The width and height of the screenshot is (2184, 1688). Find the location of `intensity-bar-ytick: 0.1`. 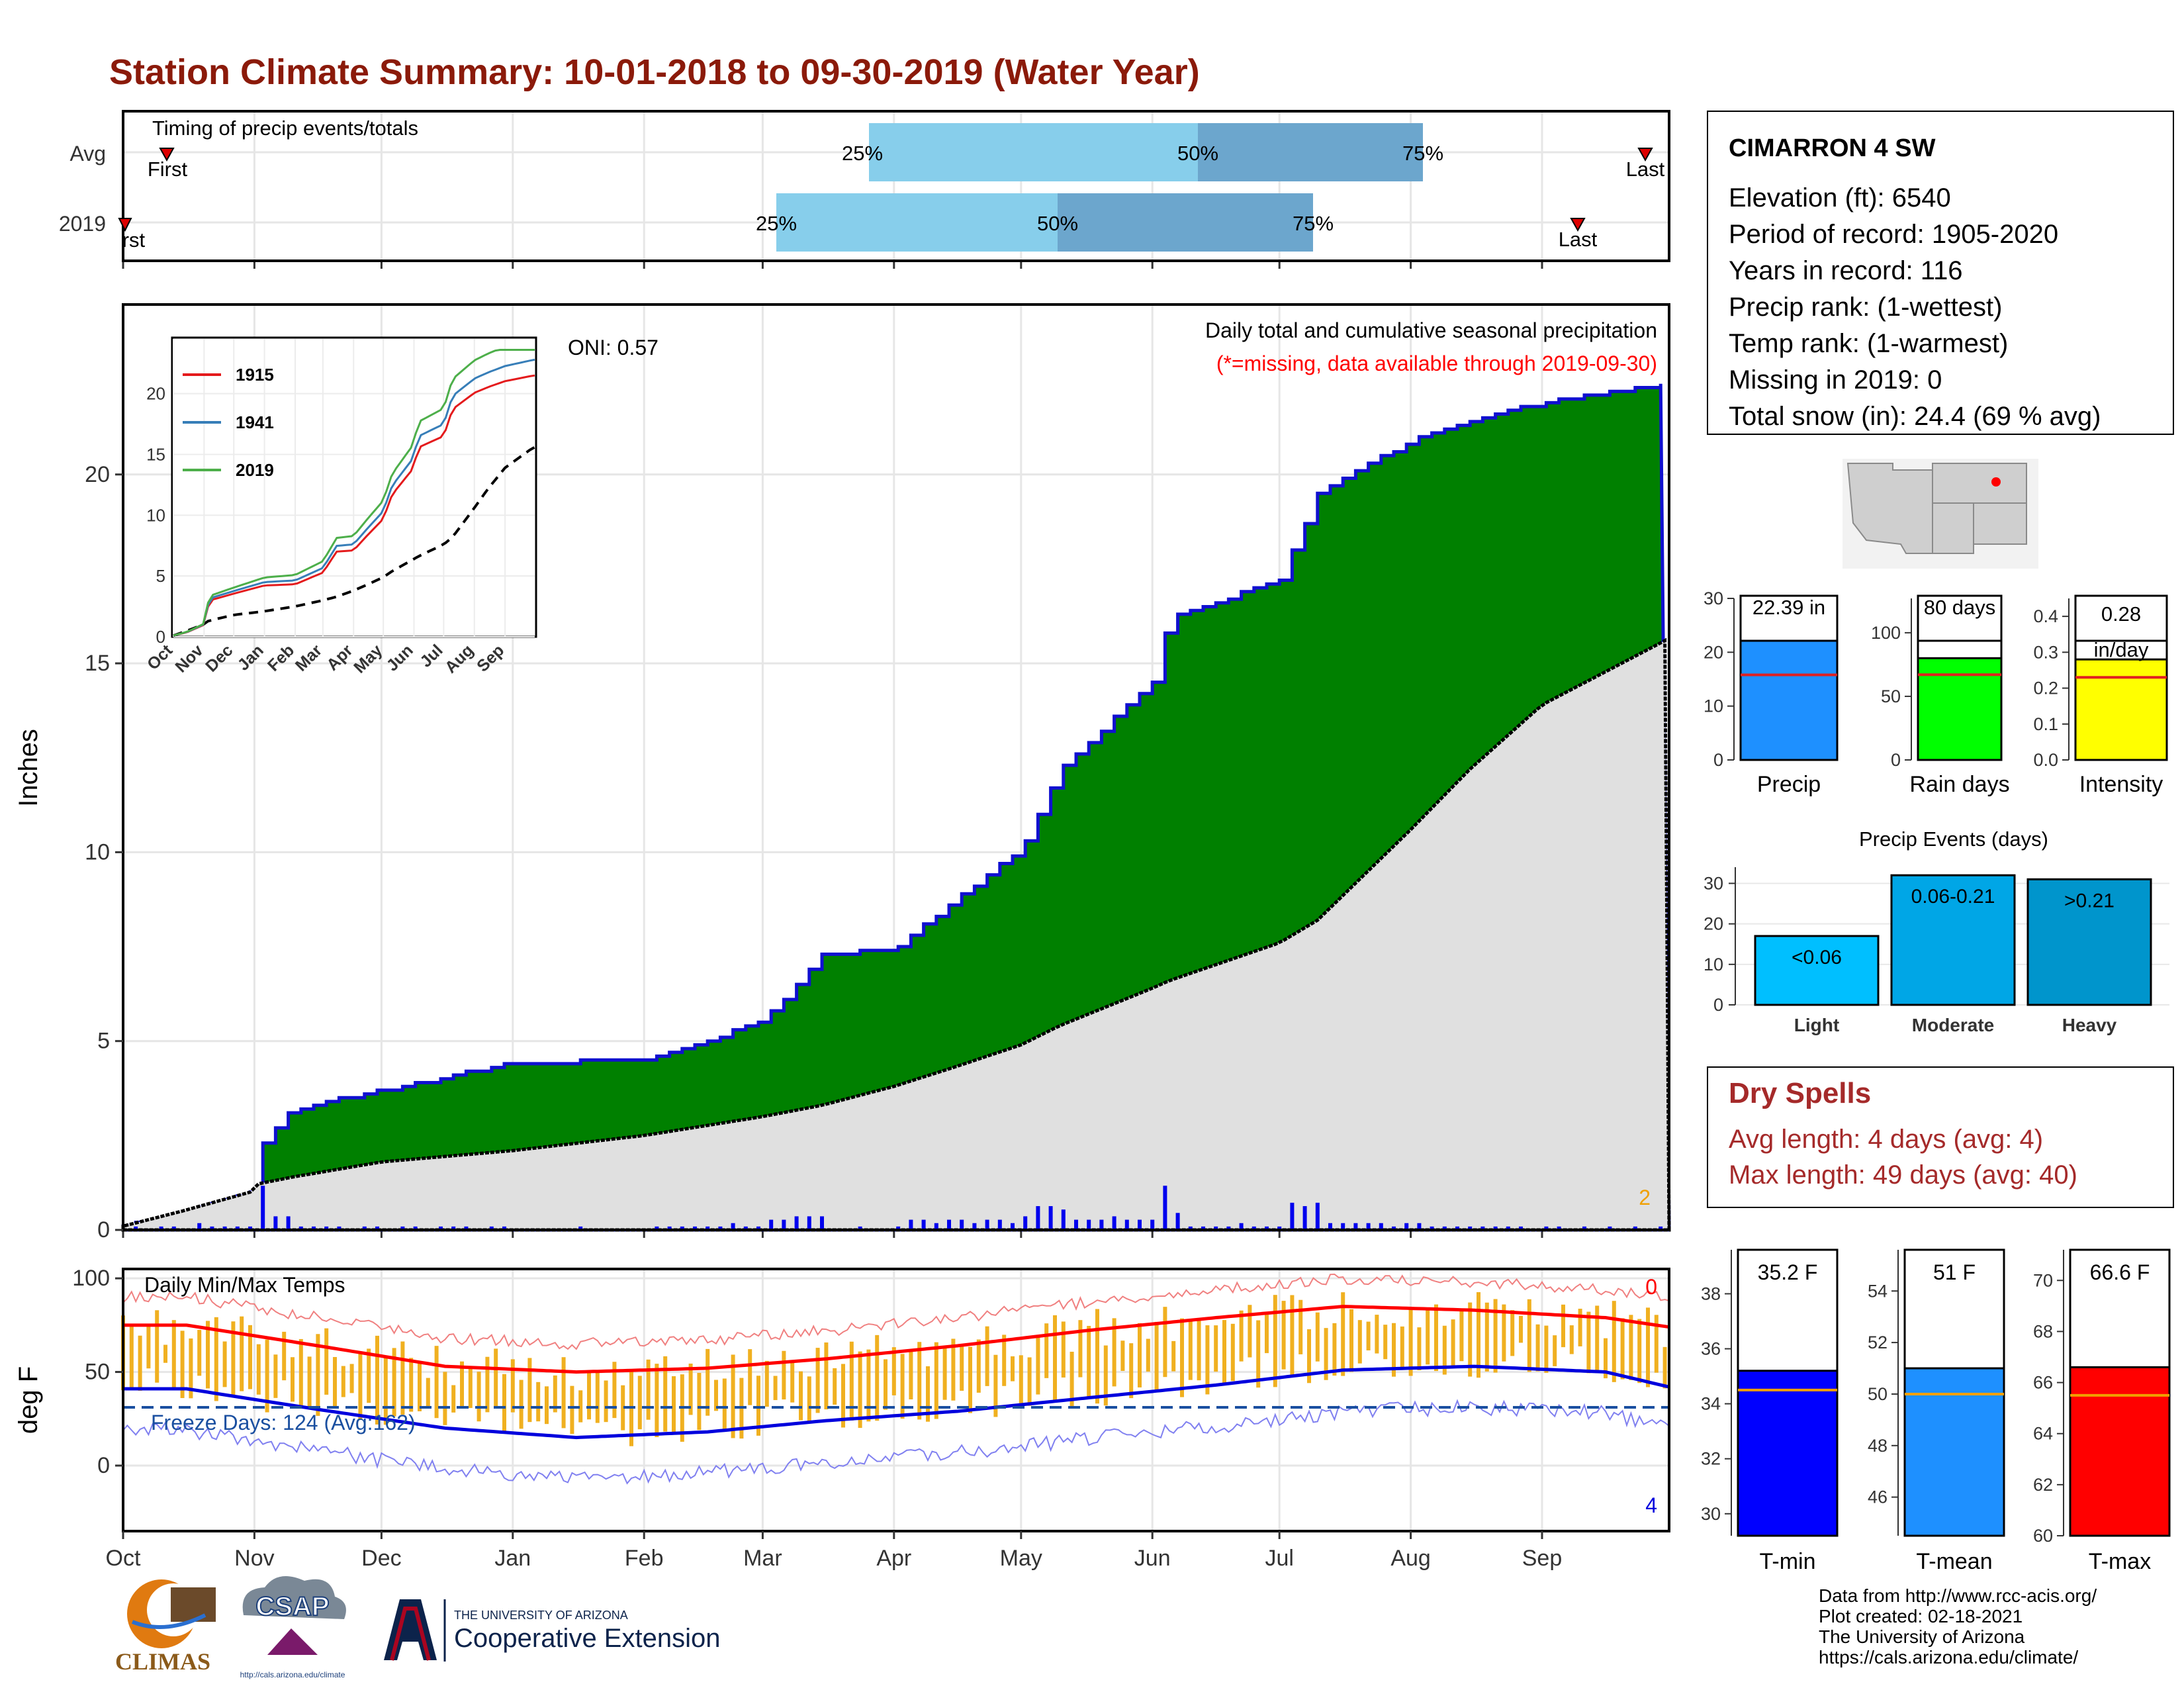

intensity-bar-ytick: 0.1 is located at coordinates (2045, 724).